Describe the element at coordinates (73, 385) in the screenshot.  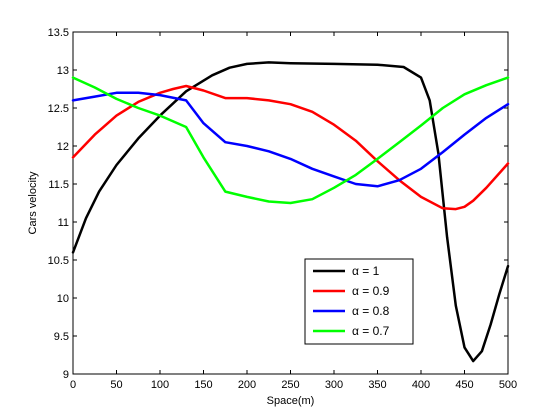
I see `x-tick-label: 0` at that location.